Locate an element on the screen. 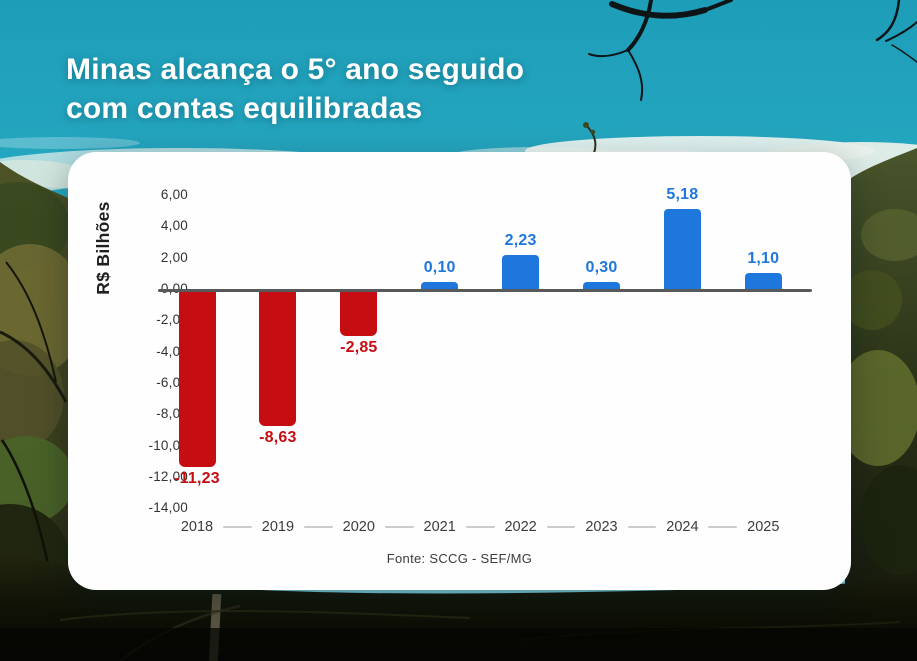  x-tick-label: 2018 is located at coordinates (197, 527).